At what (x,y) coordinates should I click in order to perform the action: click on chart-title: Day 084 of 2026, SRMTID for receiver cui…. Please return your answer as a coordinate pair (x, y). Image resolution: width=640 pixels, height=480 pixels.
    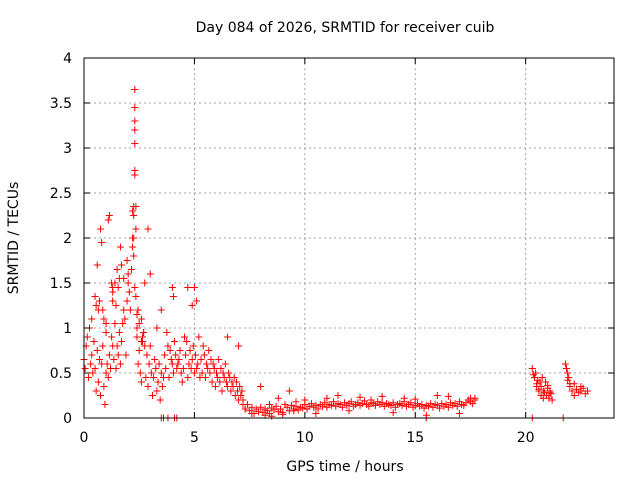
    Looking at the image, I should click on (345, 28).